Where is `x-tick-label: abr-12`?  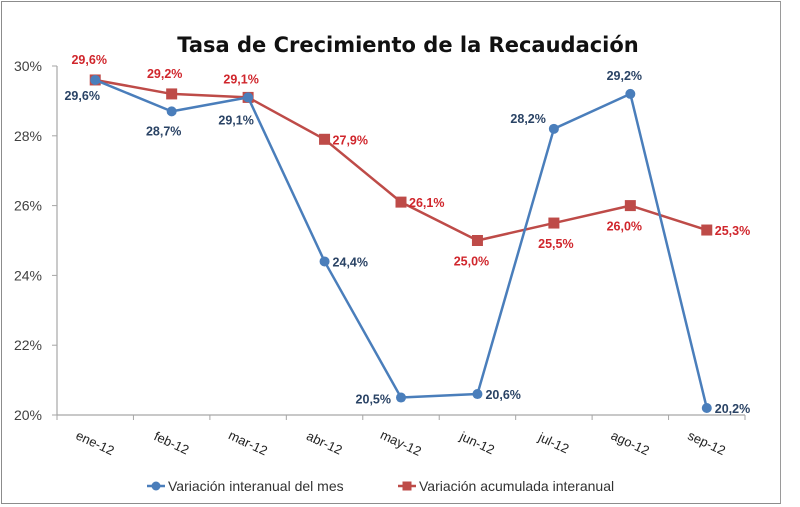 x-tick-label: abr-12 is located at coordinates (324, 442).